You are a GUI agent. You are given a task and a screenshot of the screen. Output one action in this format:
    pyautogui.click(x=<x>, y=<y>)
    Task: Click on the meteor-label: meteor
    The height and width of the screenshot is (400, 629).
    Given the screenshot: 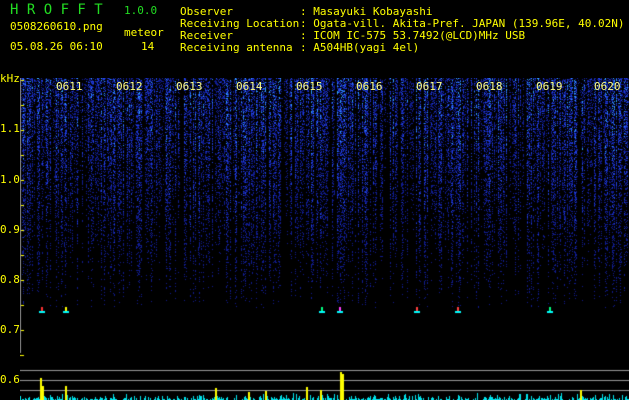 What is the action you would take?
    pyautogui.click(x=144, y=32)
    